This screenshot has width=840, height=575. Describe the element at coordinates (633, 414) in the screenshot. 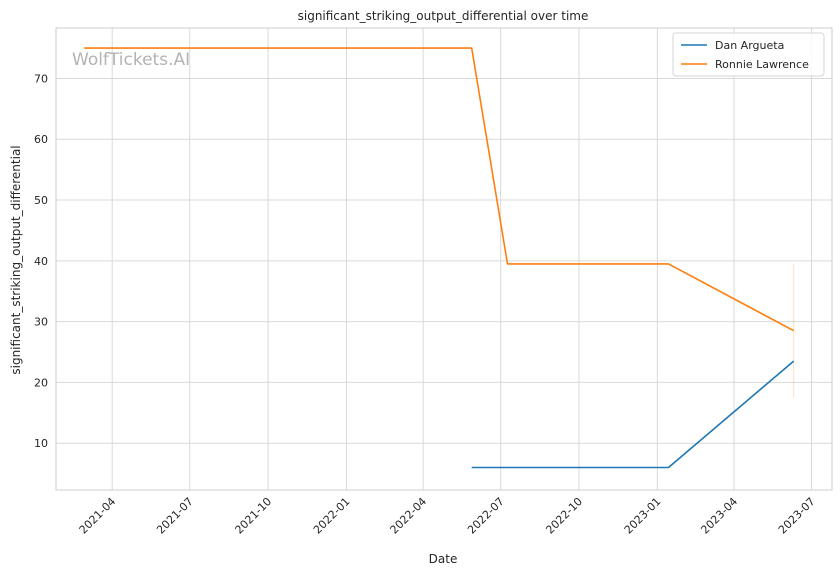

I see `series-line-dan-argueta` at that location.